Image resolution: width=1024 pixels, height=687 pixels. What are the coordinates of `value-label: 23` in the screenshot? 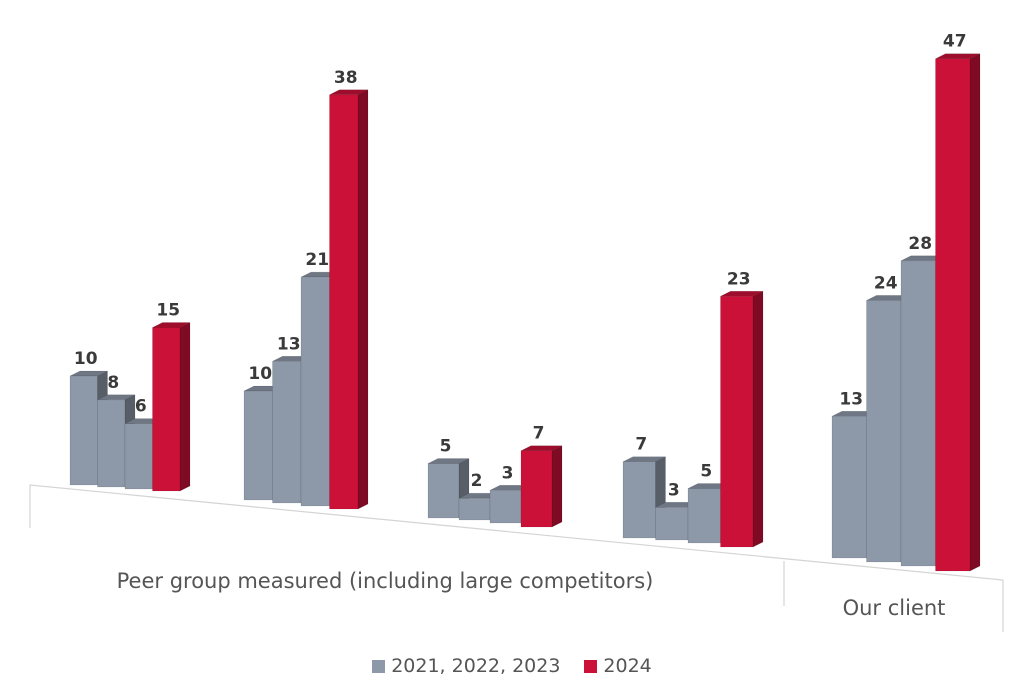 It's located at (739, 279).